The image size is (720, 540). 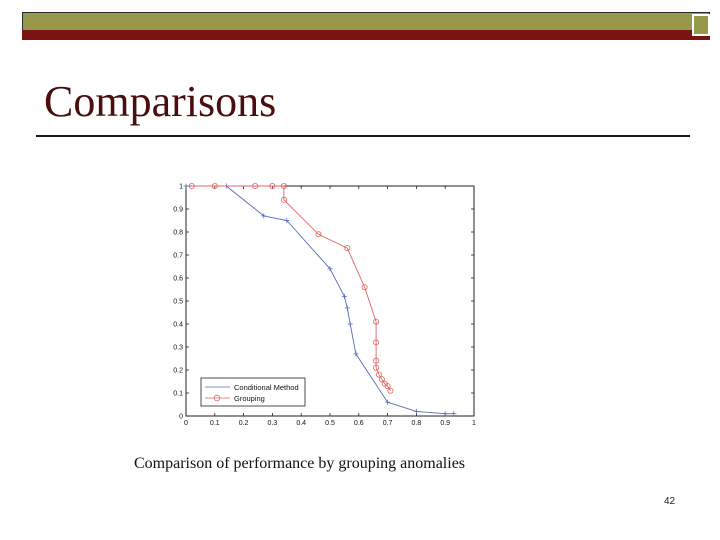 What do you see at coordinates (215, 423) in the screenshot?
I see `x-tick-label: 0.1` at bounding box center [215, 423].